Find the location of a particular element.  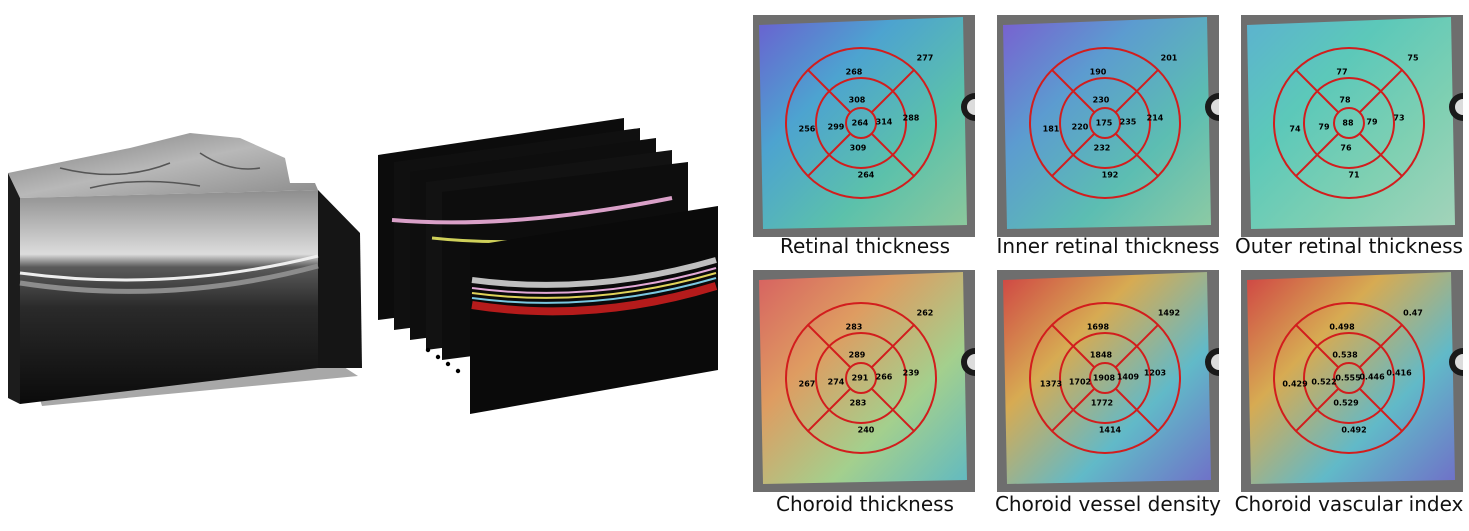

value-corner: 1492 is located at coordinates (1169, 313).